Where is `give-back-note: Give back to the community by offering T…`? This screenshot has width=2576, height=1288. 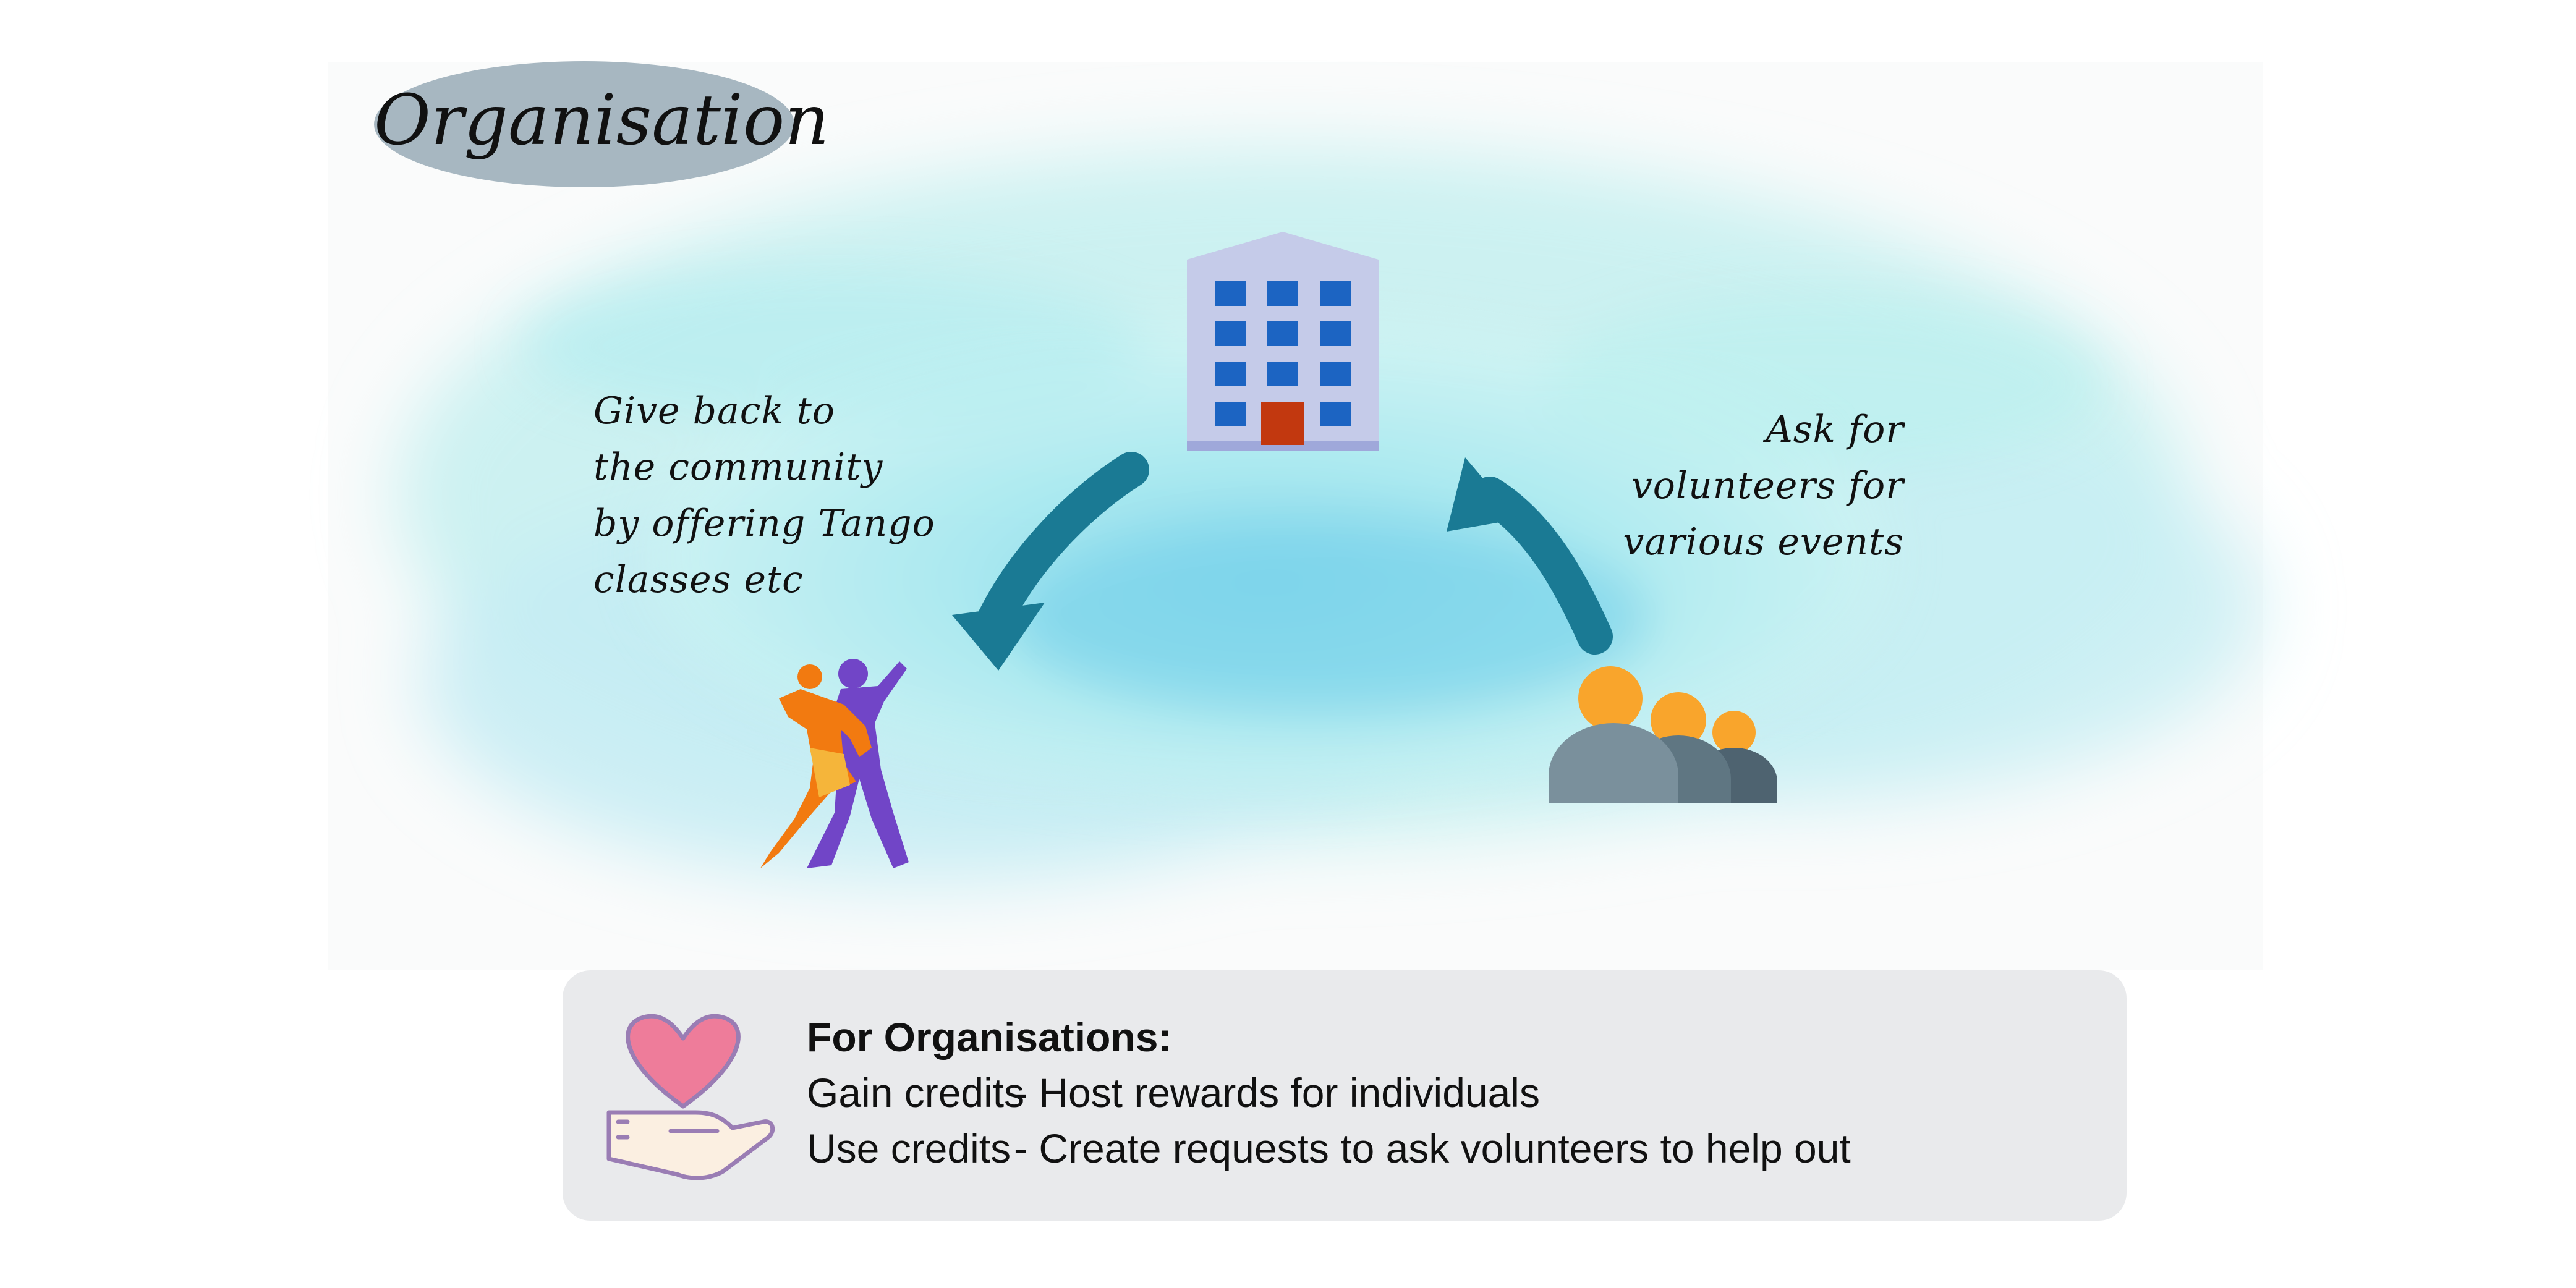 give-back-note: Give back to the community by offering T… is located at coordinates (809, 495).